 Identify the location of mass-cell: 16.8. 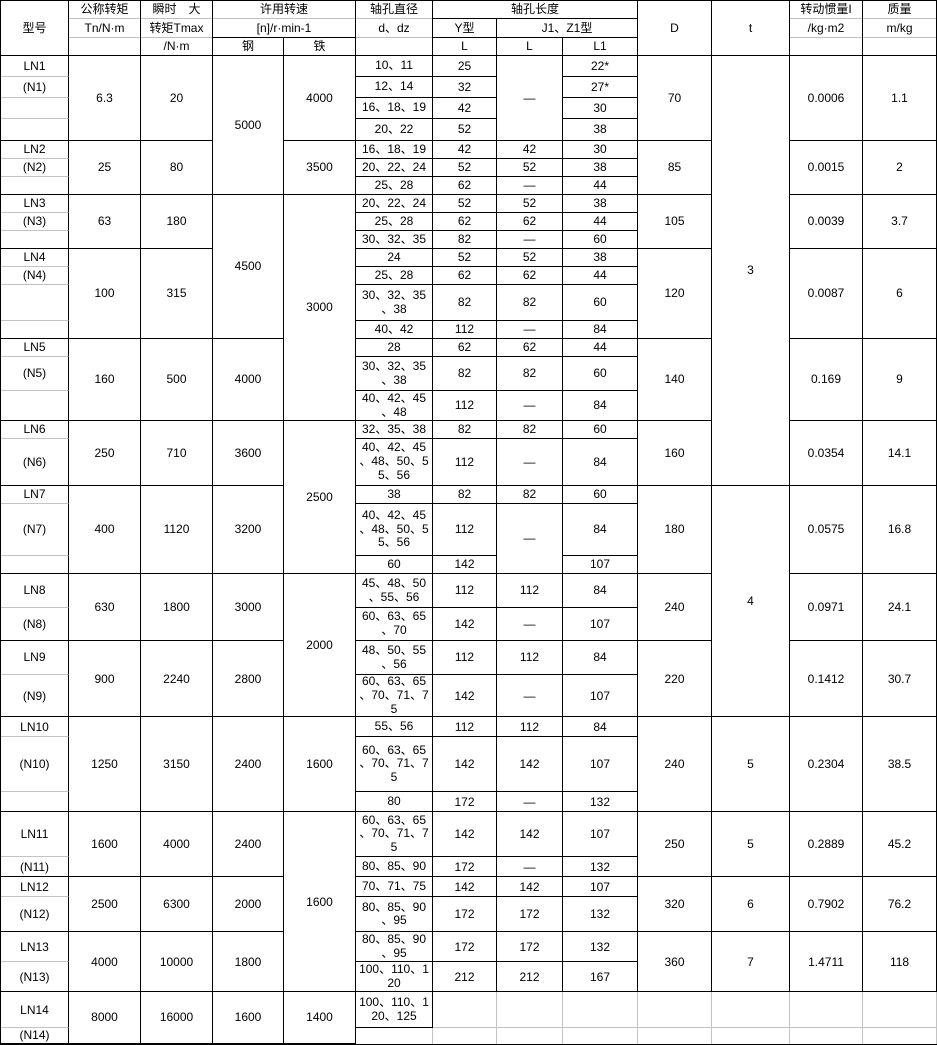
(900, 530).